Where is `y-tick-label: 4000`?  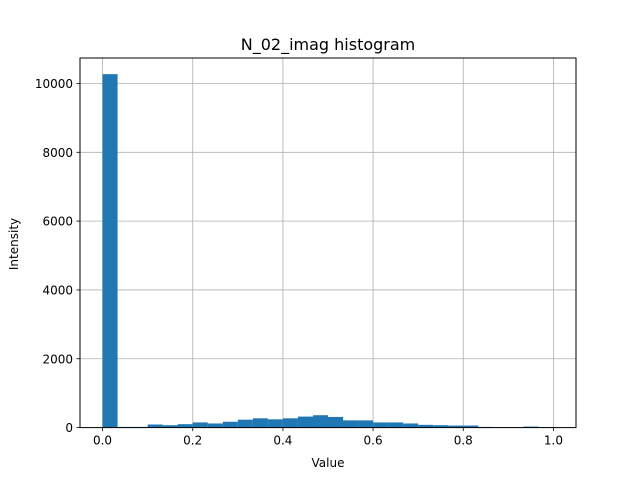
y-tick-label: 4000 is located at coordinates (57, 290).